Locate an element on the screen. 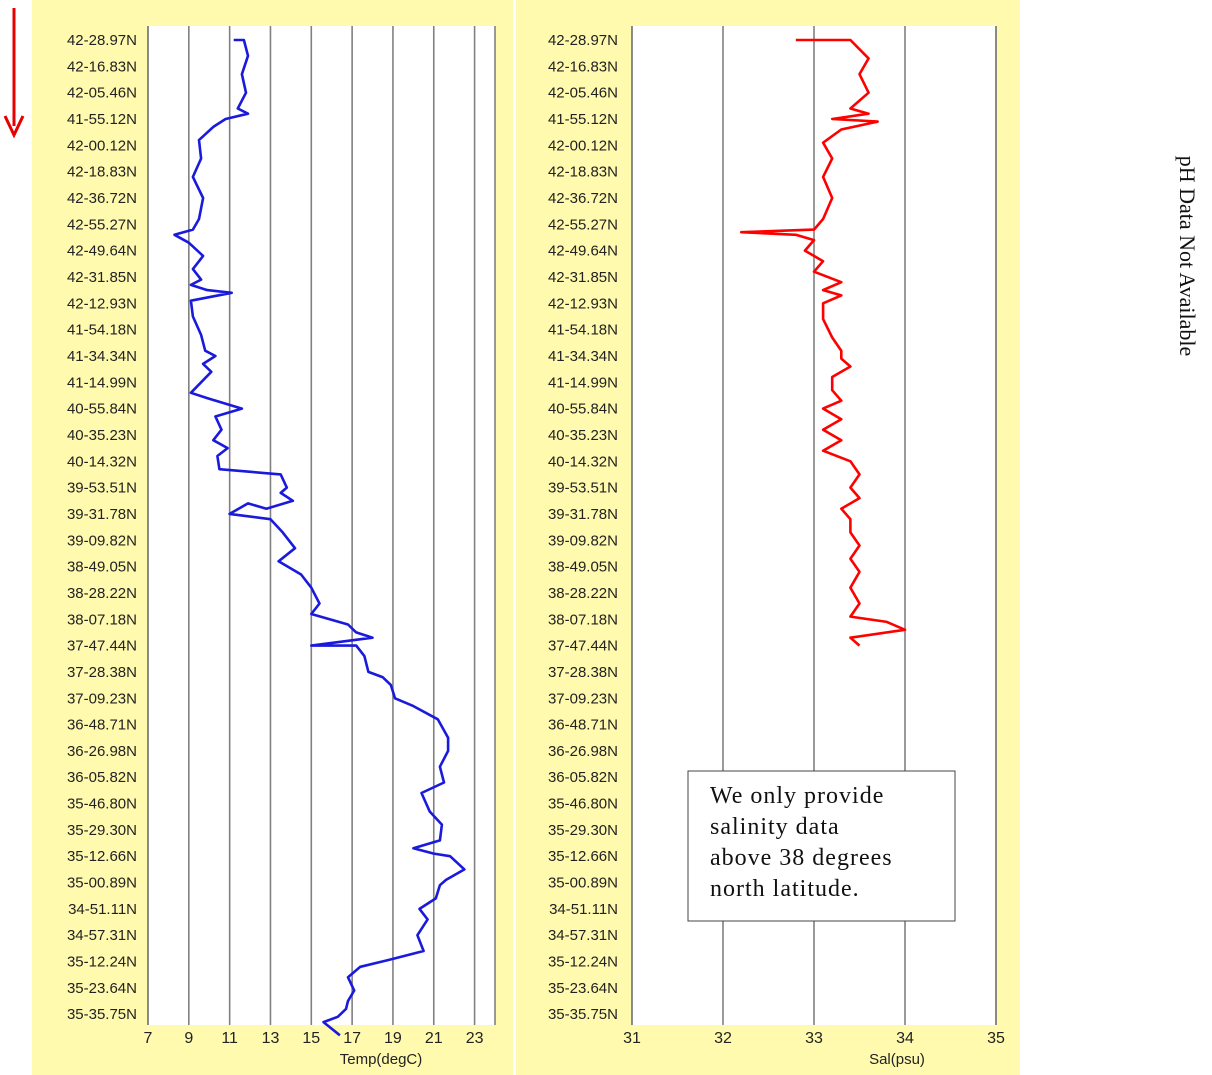 The width and height of the screenshot is (1212, 1075). sal-y-tick-label: 38-28.22N is located at coordinates (583, 593).